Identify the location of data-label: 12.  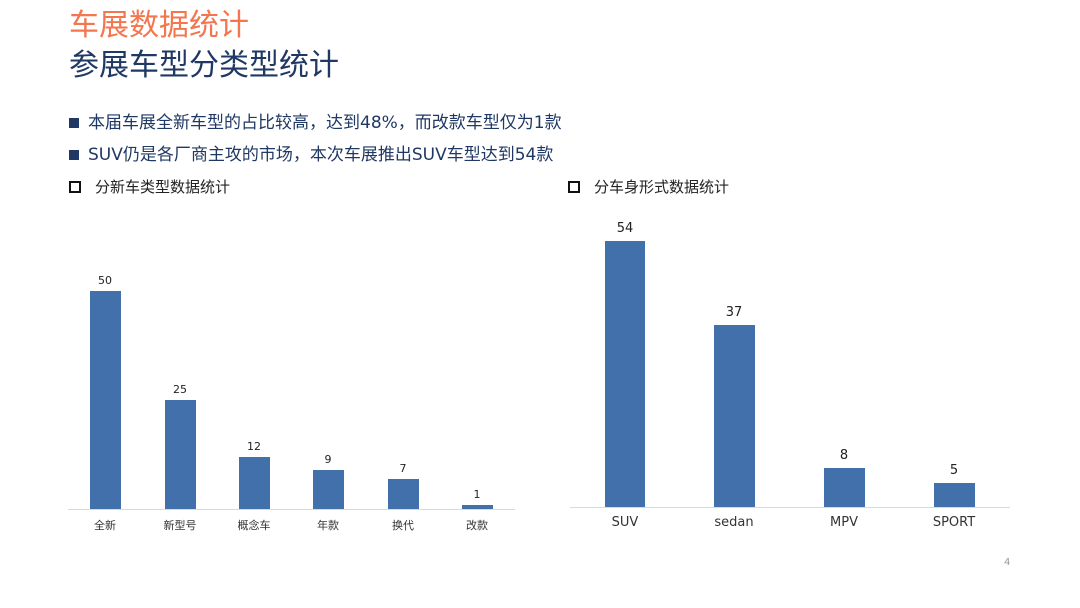
(254, 446).